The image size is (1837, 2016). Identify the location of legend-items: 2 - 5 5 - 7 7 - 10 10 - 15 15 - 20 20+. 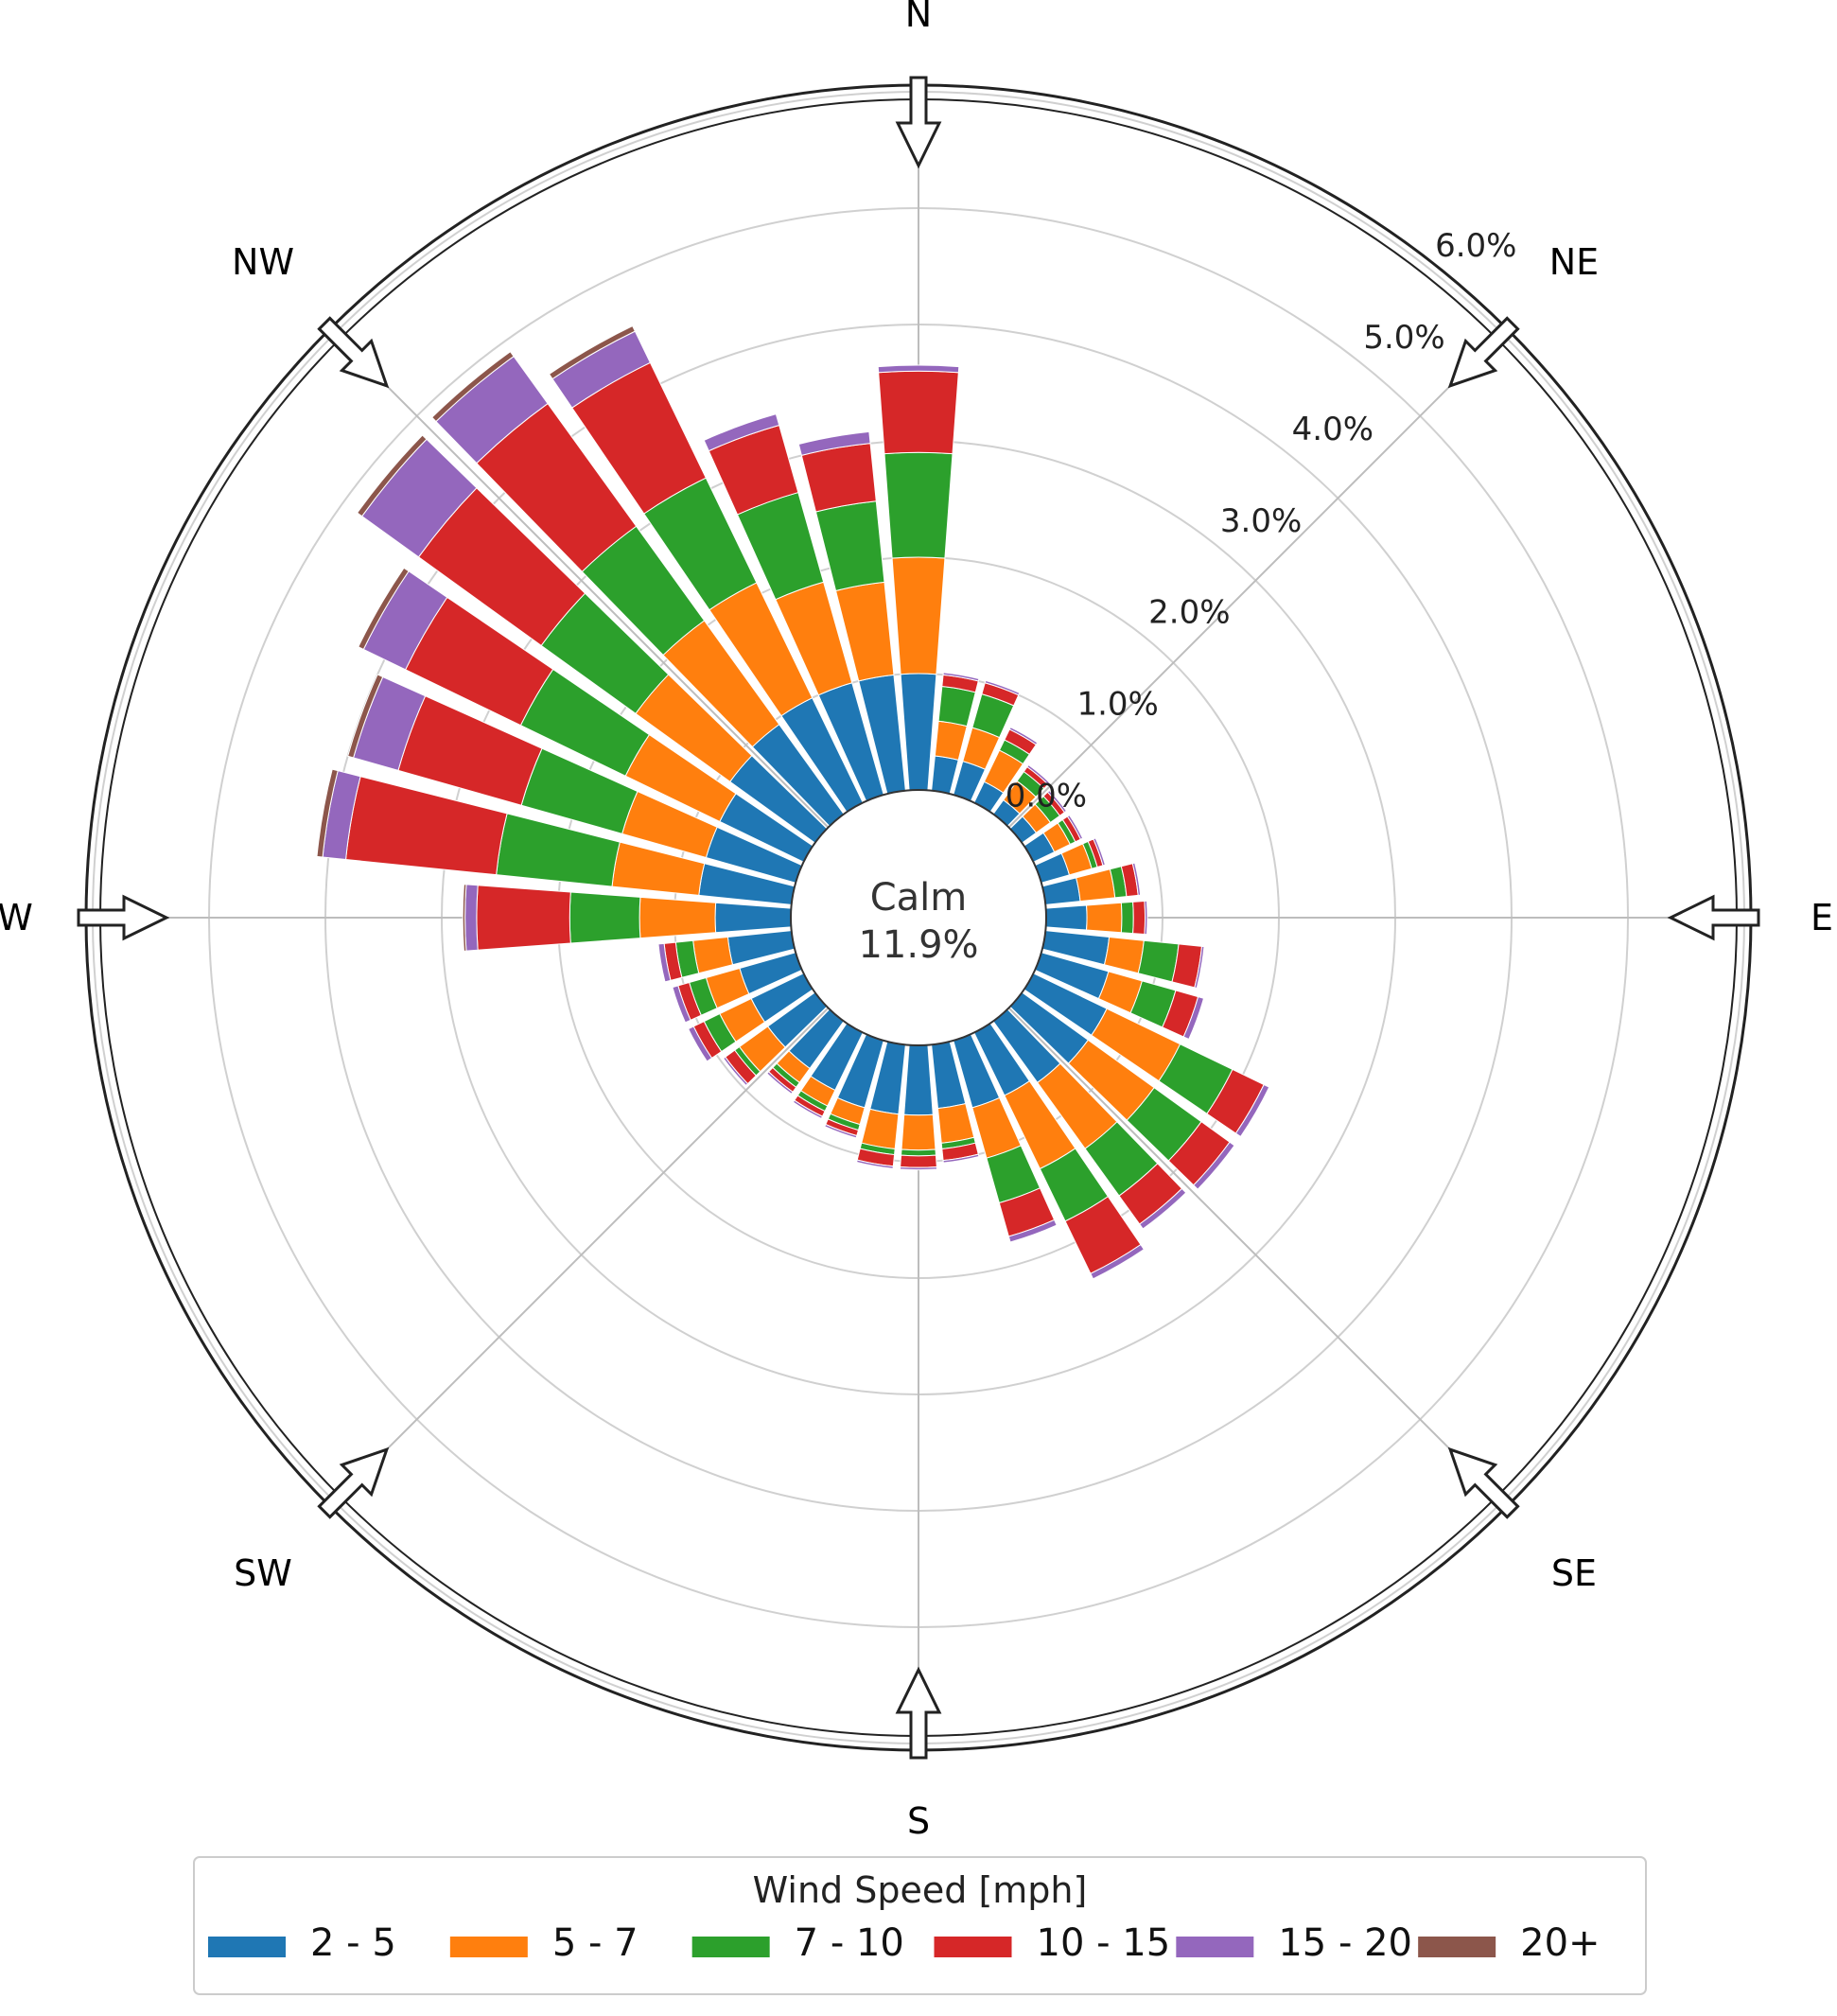
(904, 1943).